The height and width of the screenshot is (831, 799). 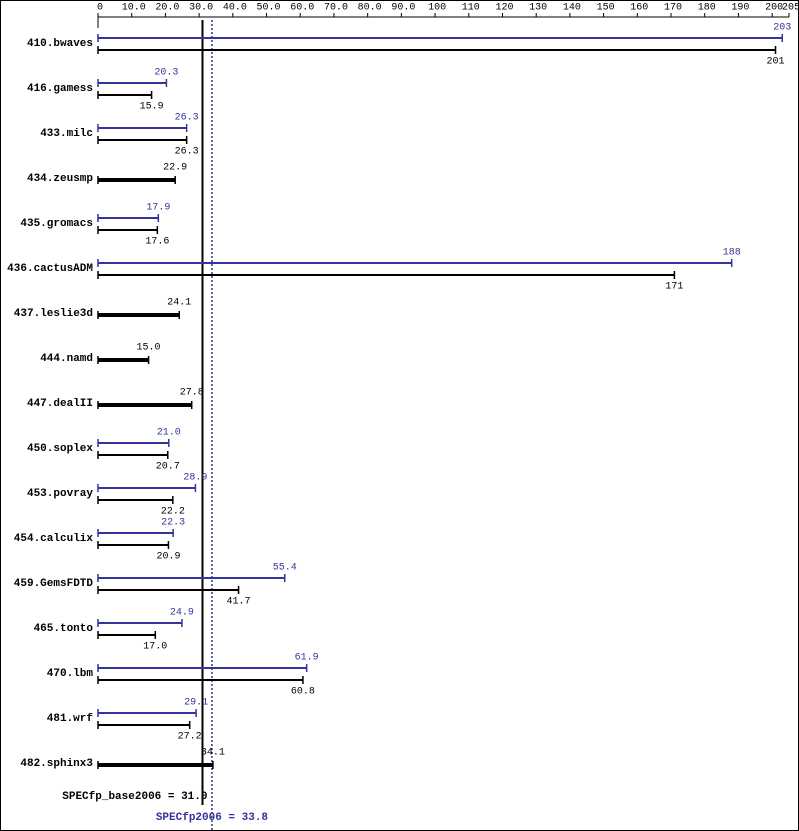 I want to click on x-tick-label: 60.0, so click(x=302, y=8).